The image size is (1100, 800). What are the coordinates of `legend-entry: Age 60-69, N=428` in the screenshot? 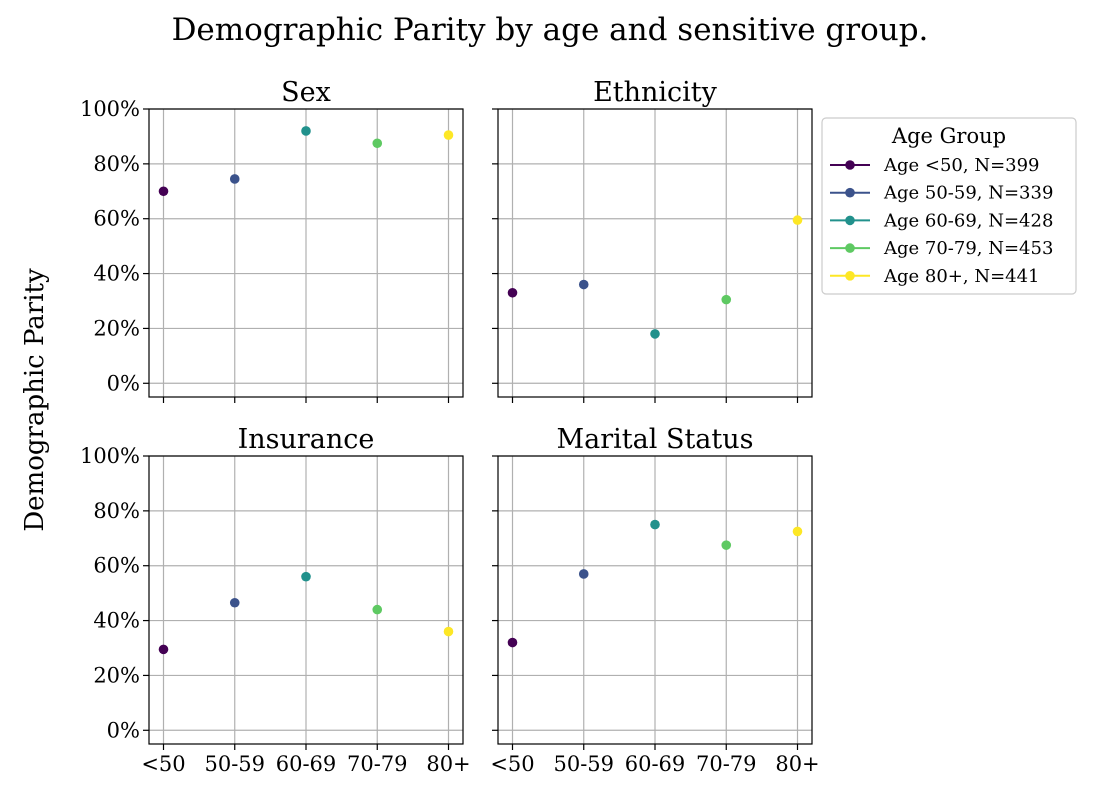 It's located at (941, 220).